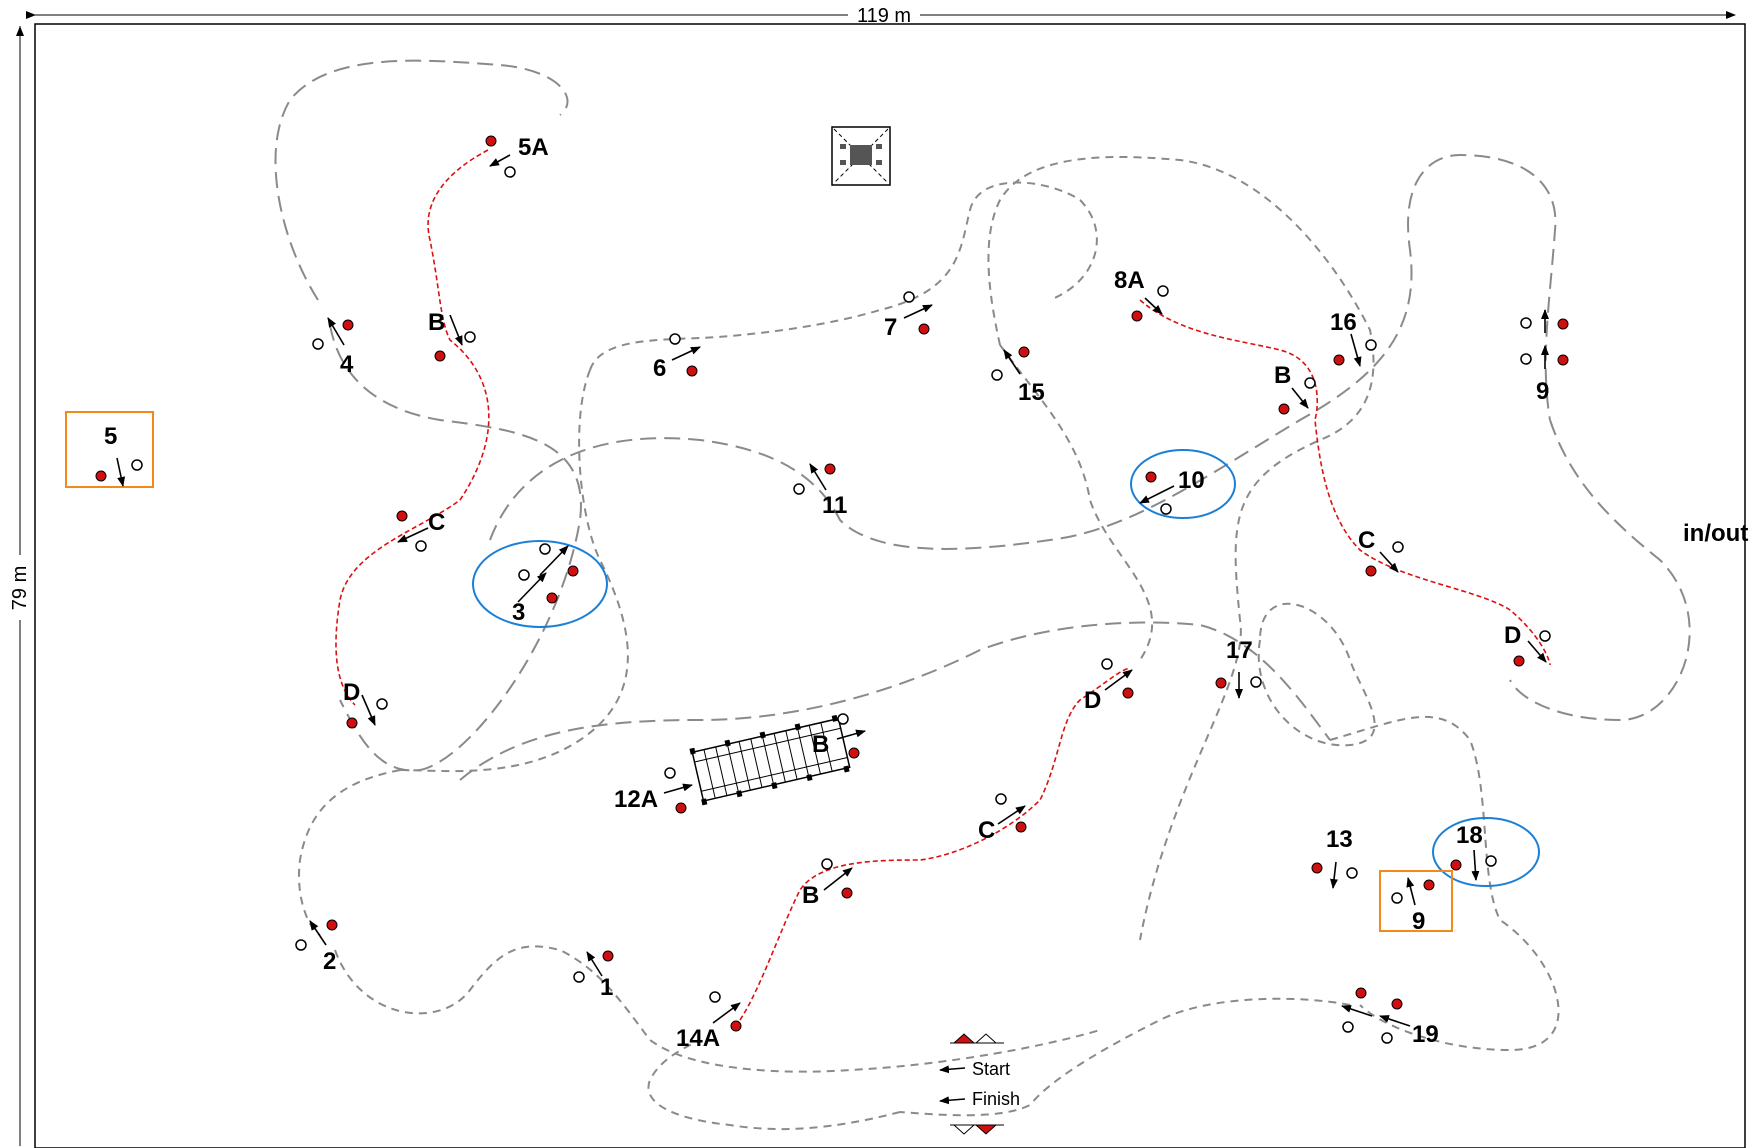  I want to click on obstacle-1: 1, so click(593, 975).